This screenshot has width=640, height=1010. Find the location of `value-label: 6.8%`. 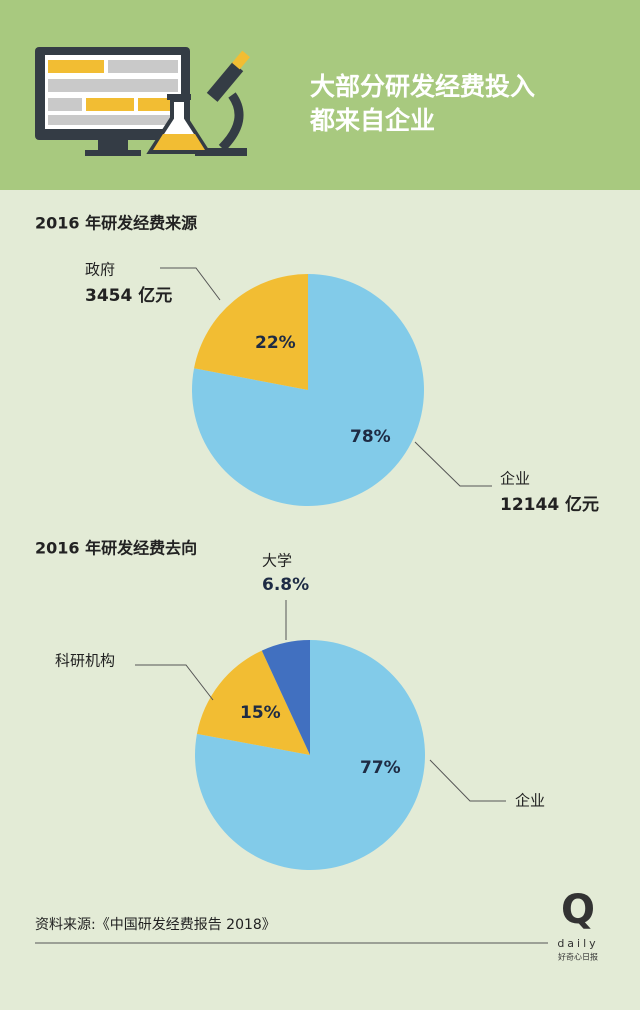

value-label: 6.8% is located at coordinates (285, 585).